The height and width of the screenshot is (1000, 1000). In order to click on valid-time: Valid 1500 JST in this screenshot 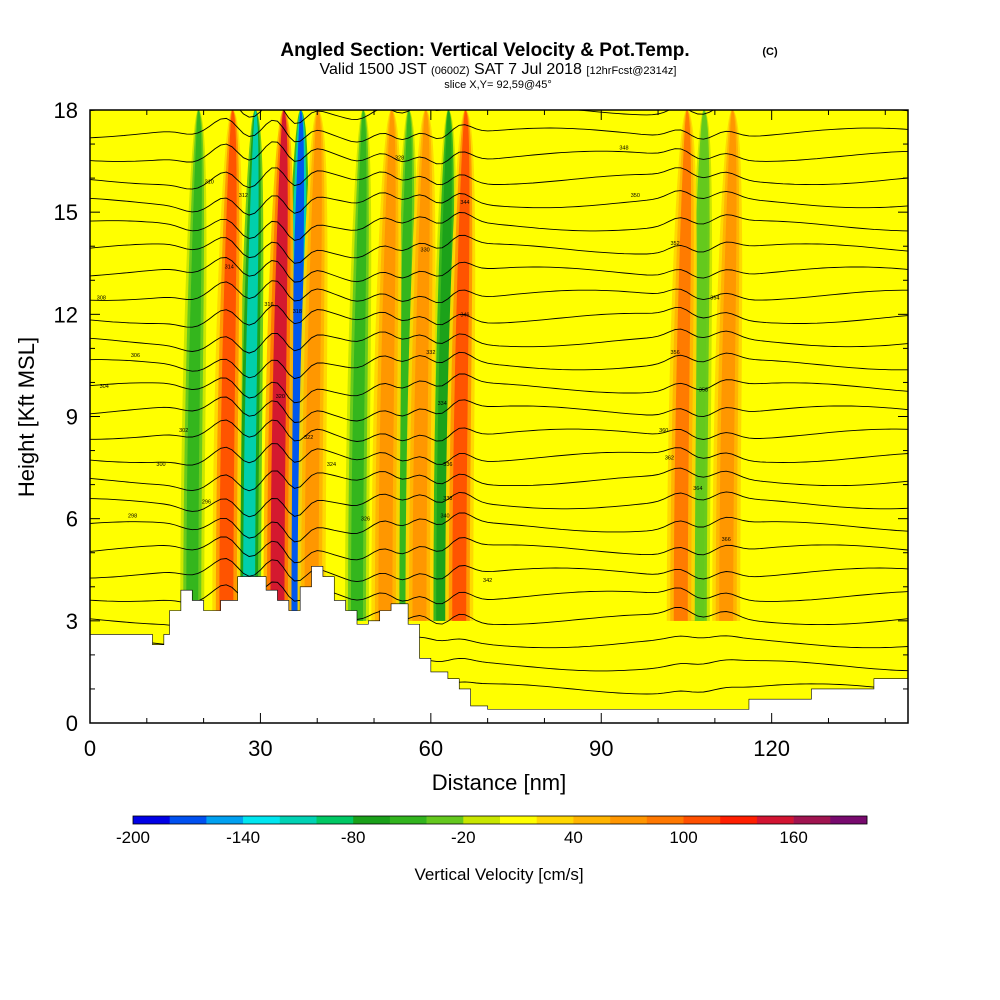, I will do `click(374, 69)`.